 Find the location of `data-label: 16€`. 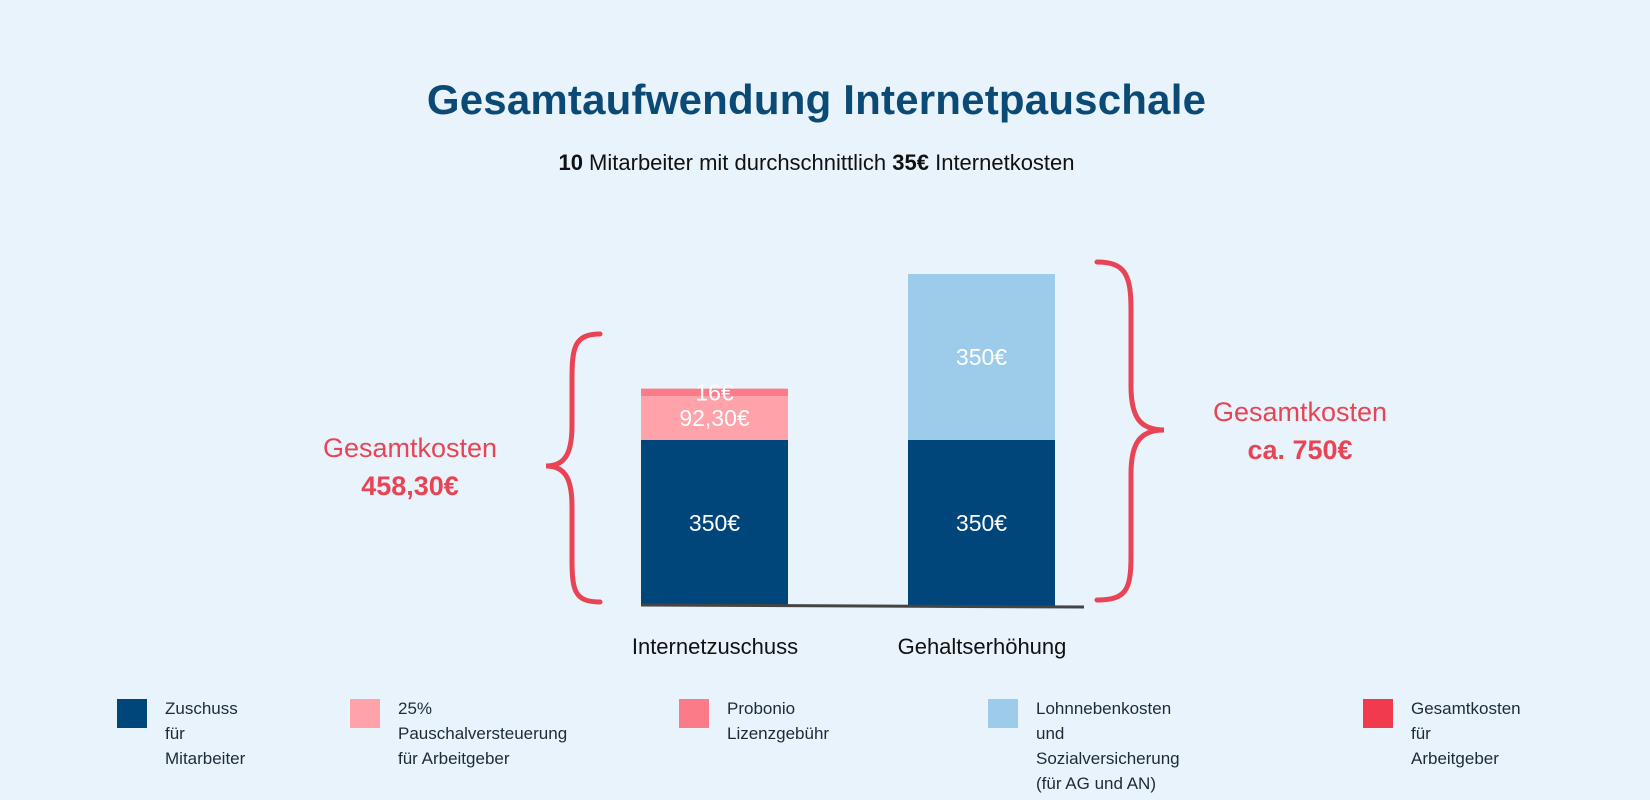

data-label: 16€ is located at coordinates (714, 392).